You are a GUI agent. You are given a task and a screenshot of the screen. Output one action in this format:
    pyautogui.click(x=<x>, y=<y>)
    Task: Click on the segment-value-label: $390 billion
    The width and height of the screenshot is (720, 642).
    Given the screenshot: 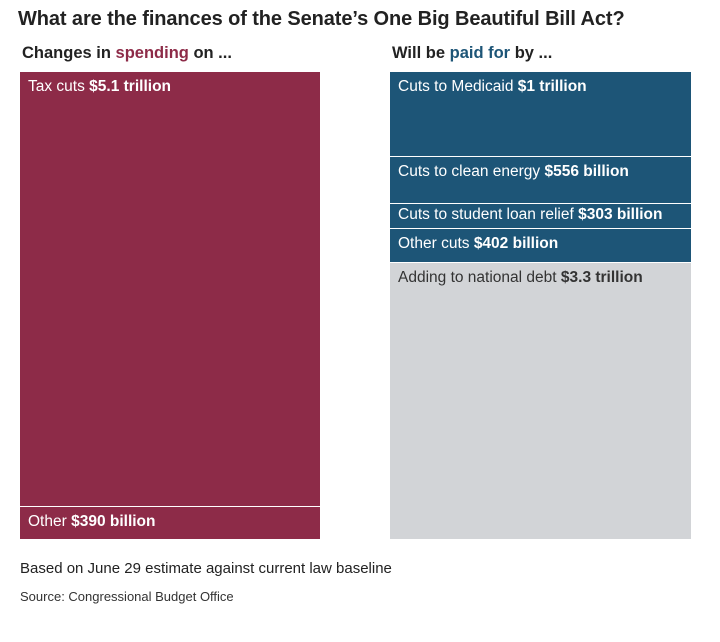 What is the action you would take?
    pyautogui.click(x=113, y=521)
    